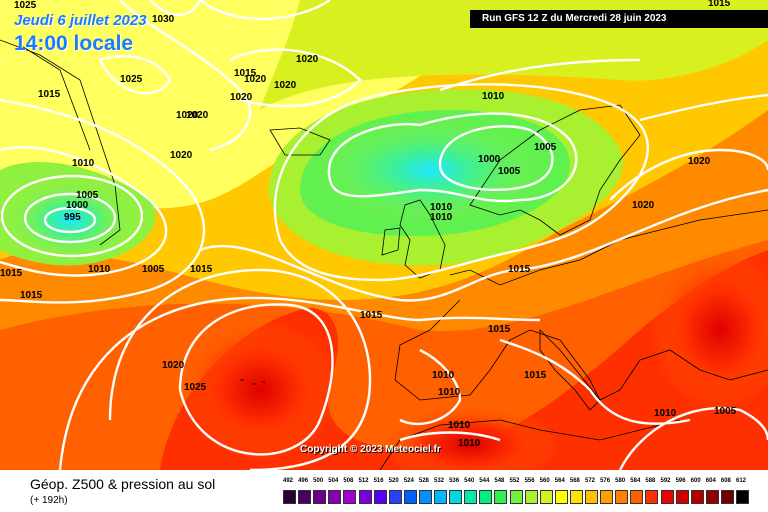 This screenshot has width=768, height=512. What do you see at coordinates (620, 481) in the screenshot?
I see `scale-label: 580` at bounding box center [620, 481].